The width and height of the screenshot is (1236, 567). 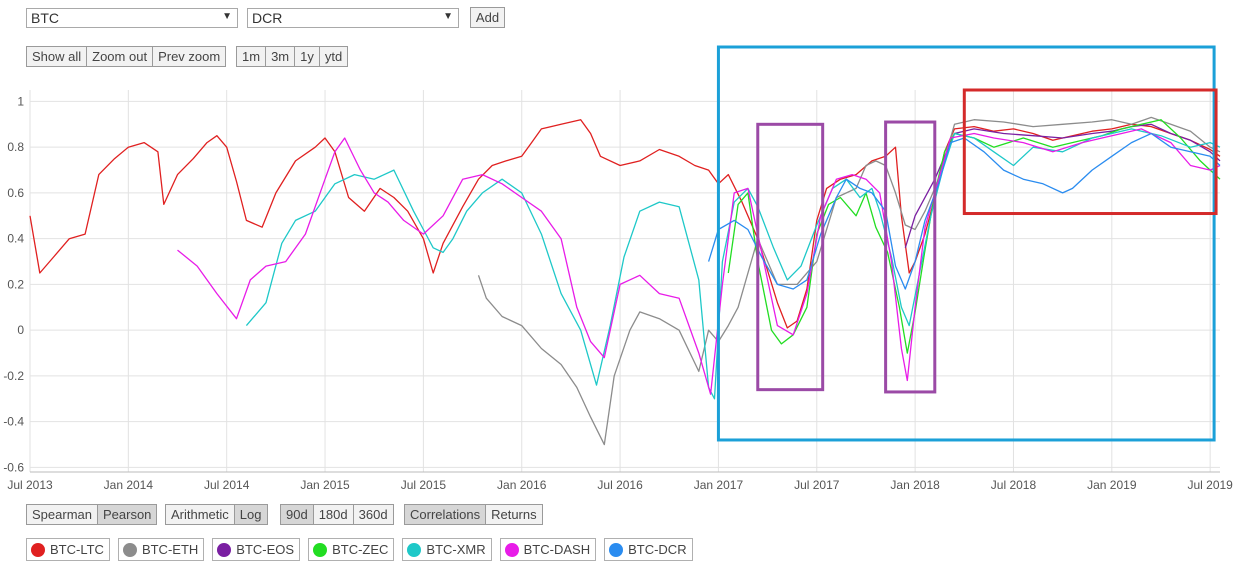 What do you see at coordinates (129, 485) in the screenshot?
I see `x-tick-label: Jan 2014` at bounding box center [129, 485].